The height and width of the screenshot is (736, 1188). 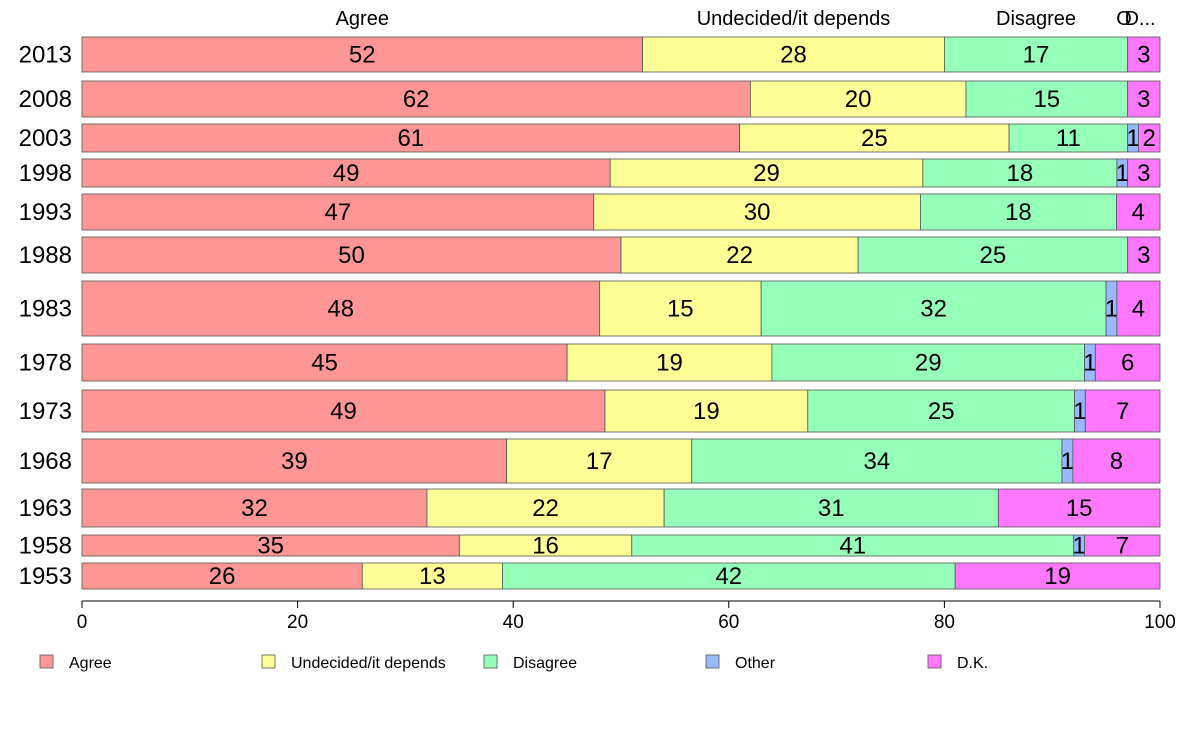 I want to click on bar-segment-1998-d-k-, so click(x=1144, y=173).